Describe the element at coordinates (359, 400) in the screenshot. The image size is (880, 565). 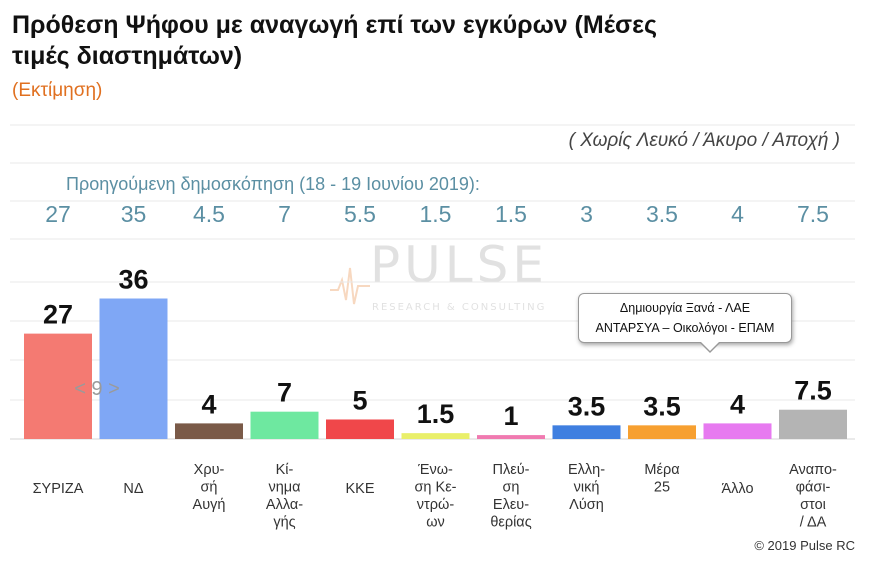
I see `value-label-4: 5` at that location.